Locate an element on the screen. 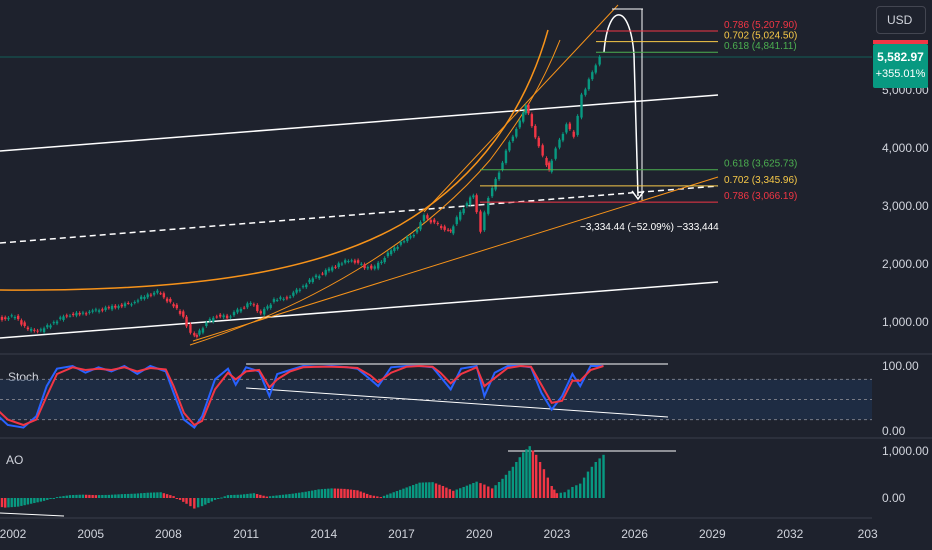  stoch-axis: 100.00 0.00 is located at coordinates (900, 398).